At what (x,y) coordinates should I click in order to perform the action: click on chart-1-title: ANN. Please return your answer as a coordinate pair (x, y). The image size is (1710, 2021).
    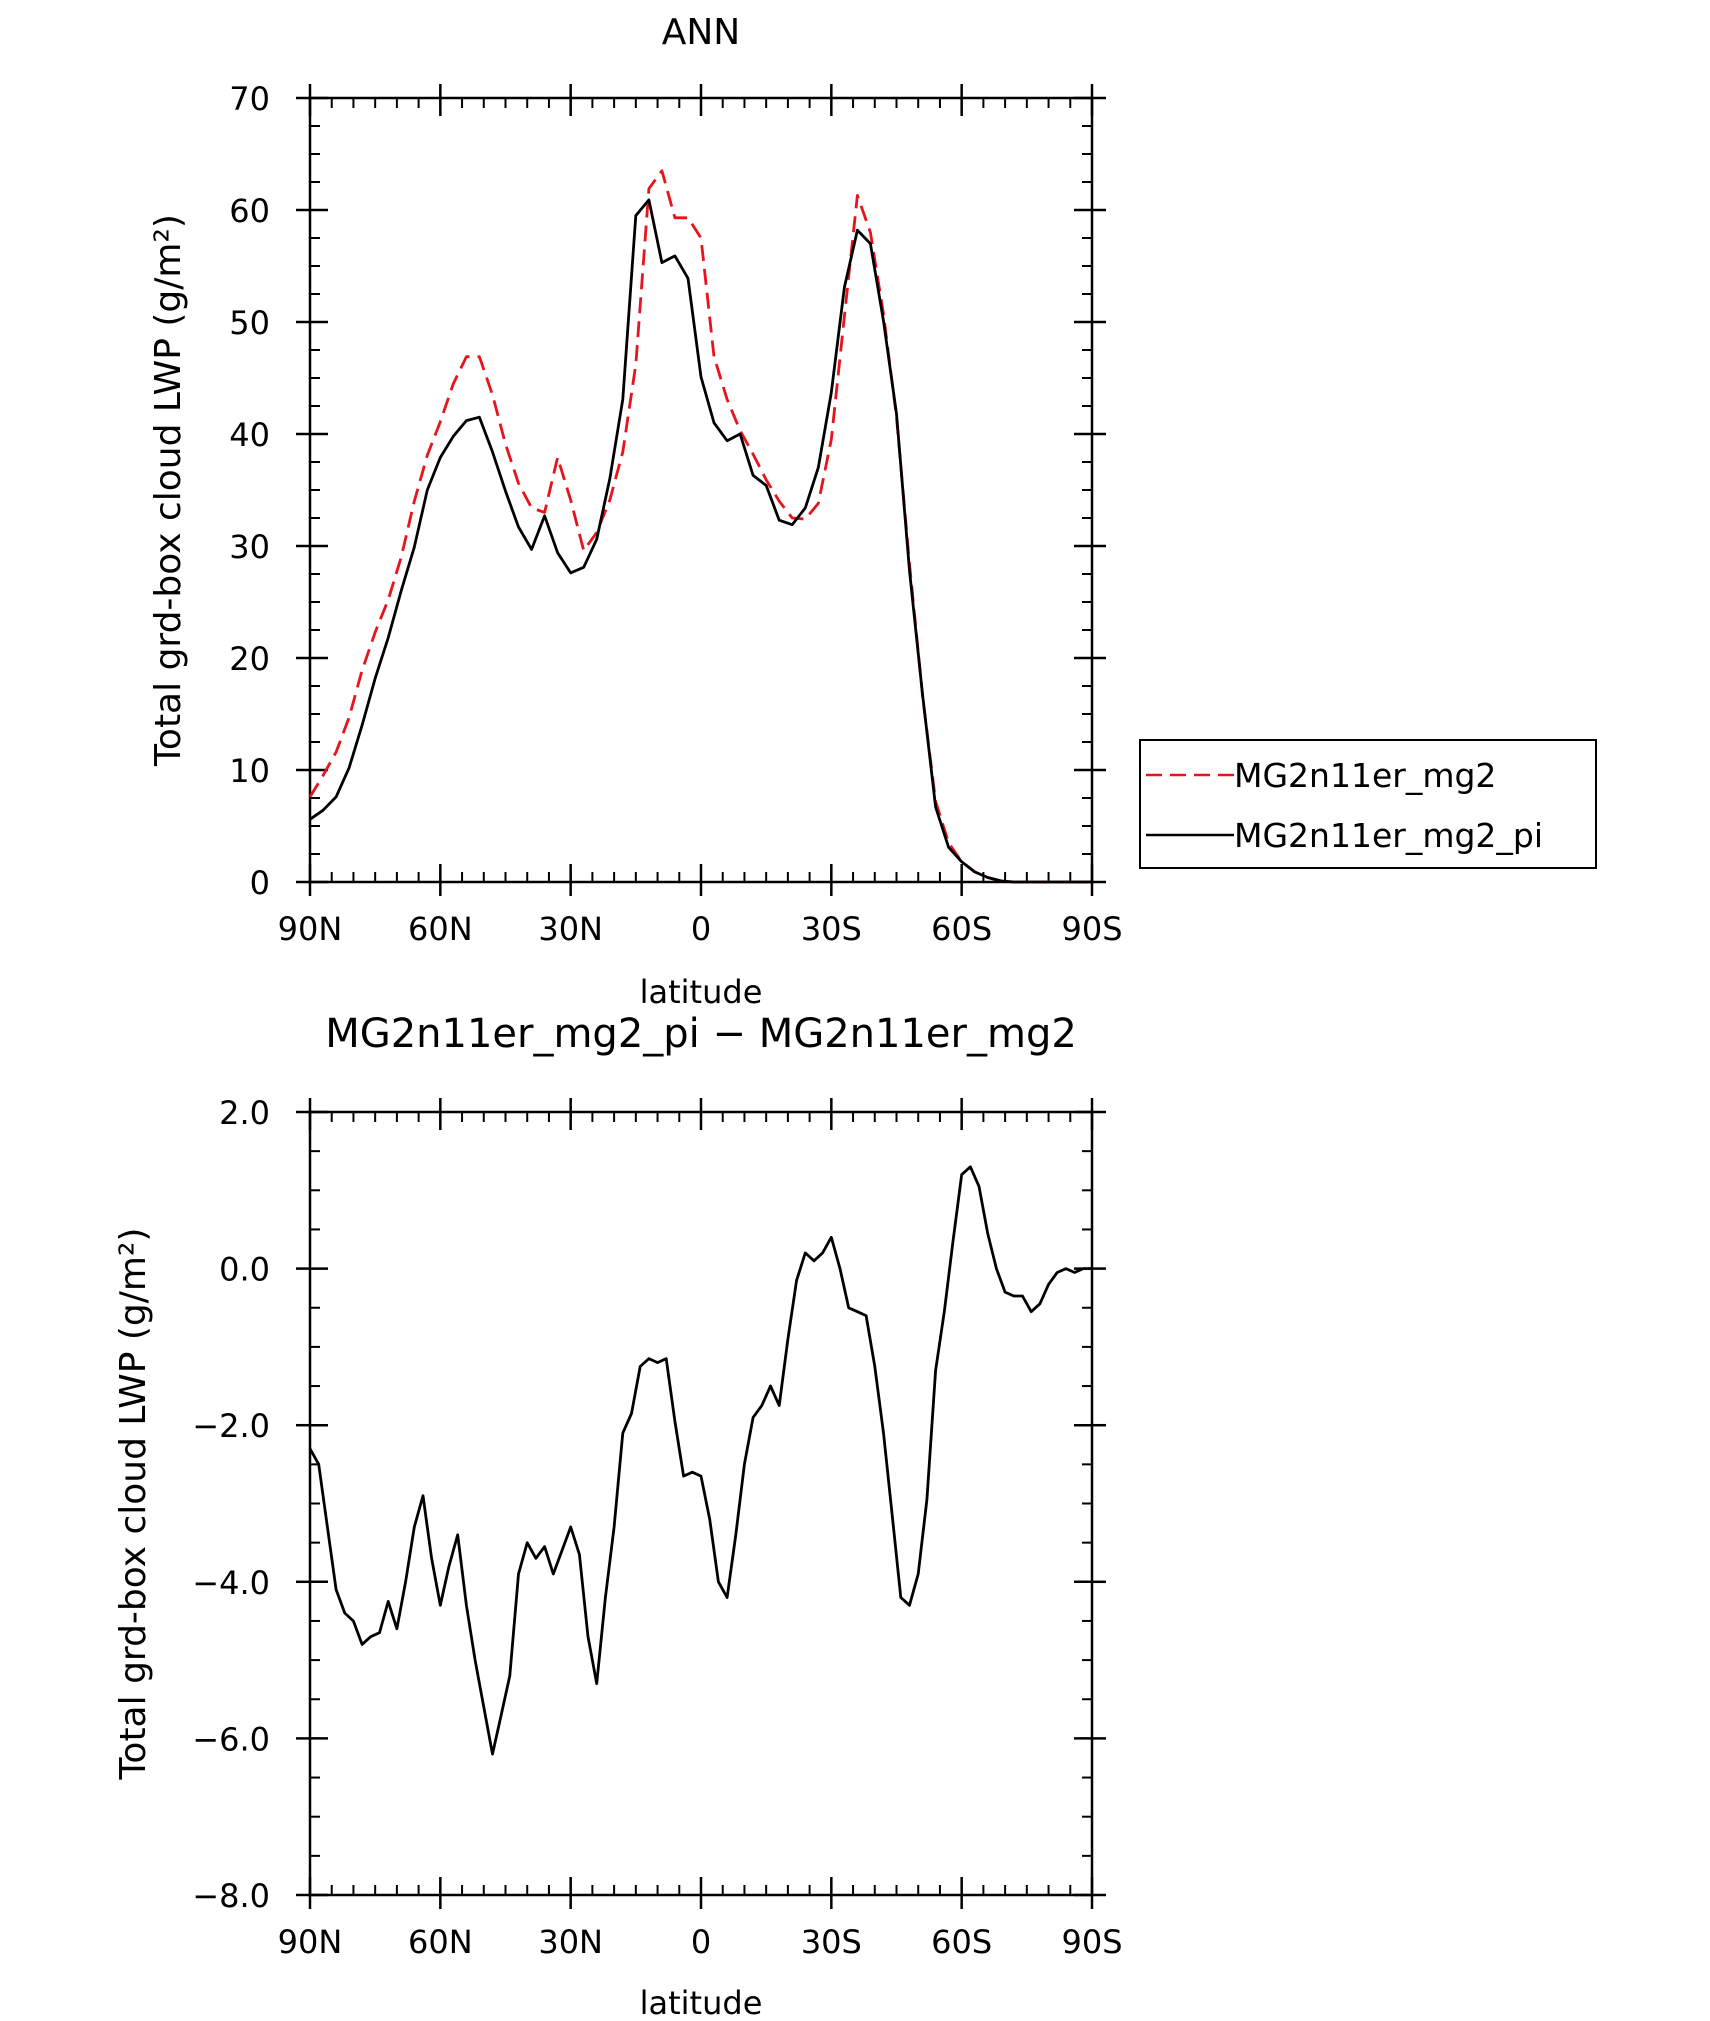
    Looking at the image, I should click on (701, 32).